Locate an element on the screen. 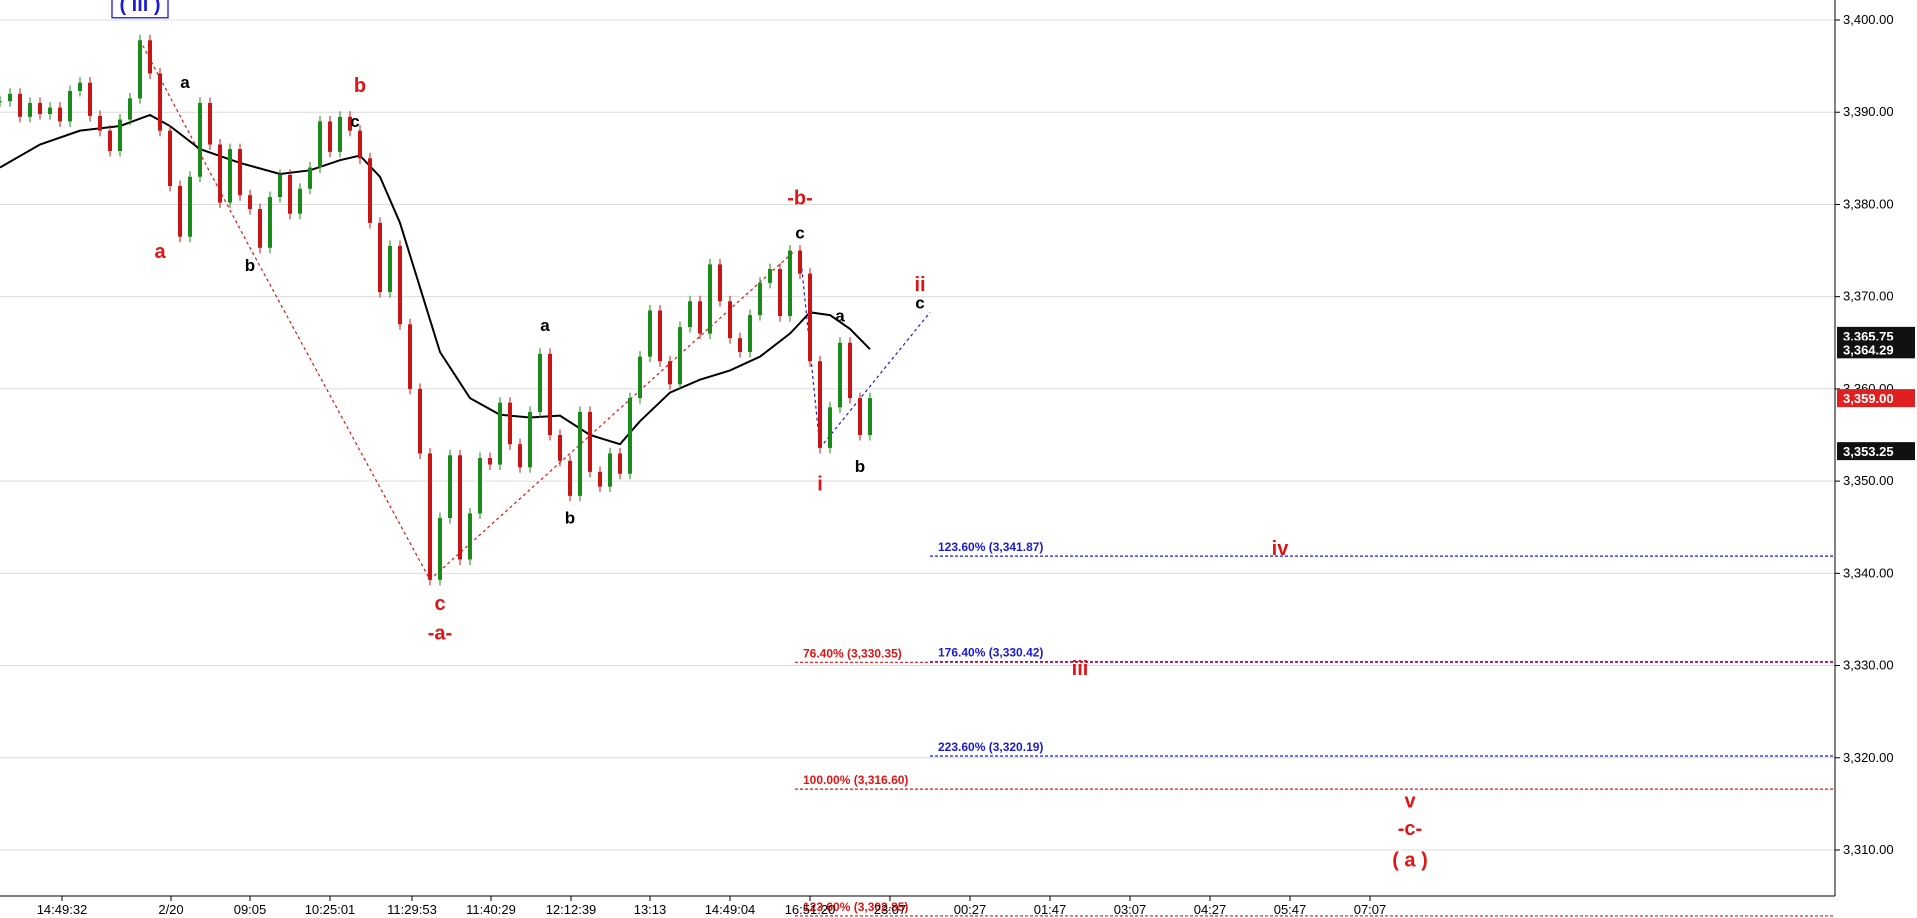  x-tick-label: 04:27 is located at coordinates (1210, 909).